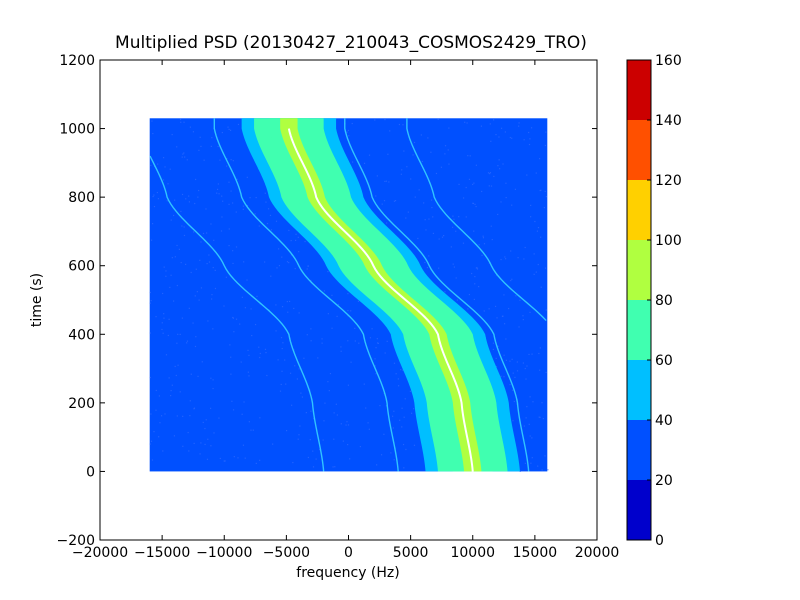 The width and height of the screenshot is (800, 600). I want to click on y-tick-label: 600, so click(81, 267).